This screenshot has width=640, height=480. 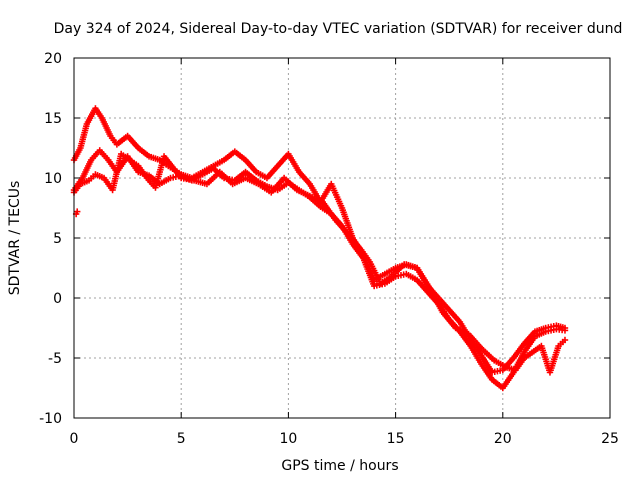 I want to click on x-tick-label: 20, so click(x=503, y=439).